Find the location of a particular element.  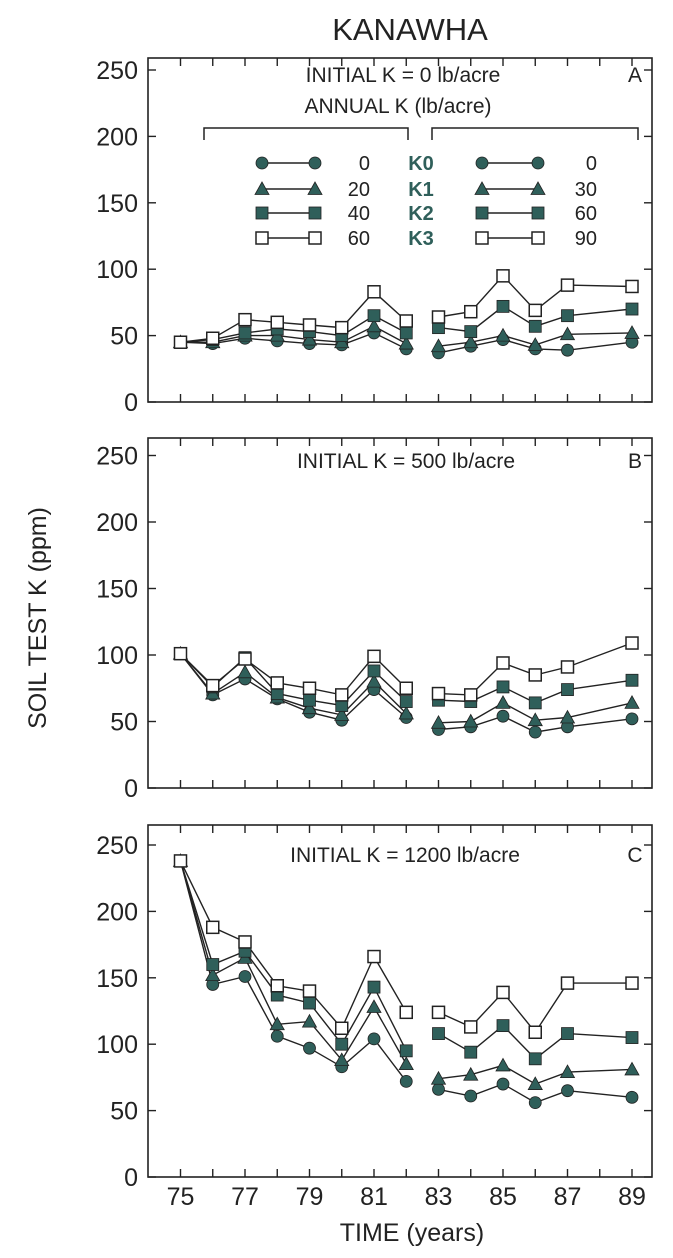

legend-right-value: 30 is located at coordinates (586, 190).